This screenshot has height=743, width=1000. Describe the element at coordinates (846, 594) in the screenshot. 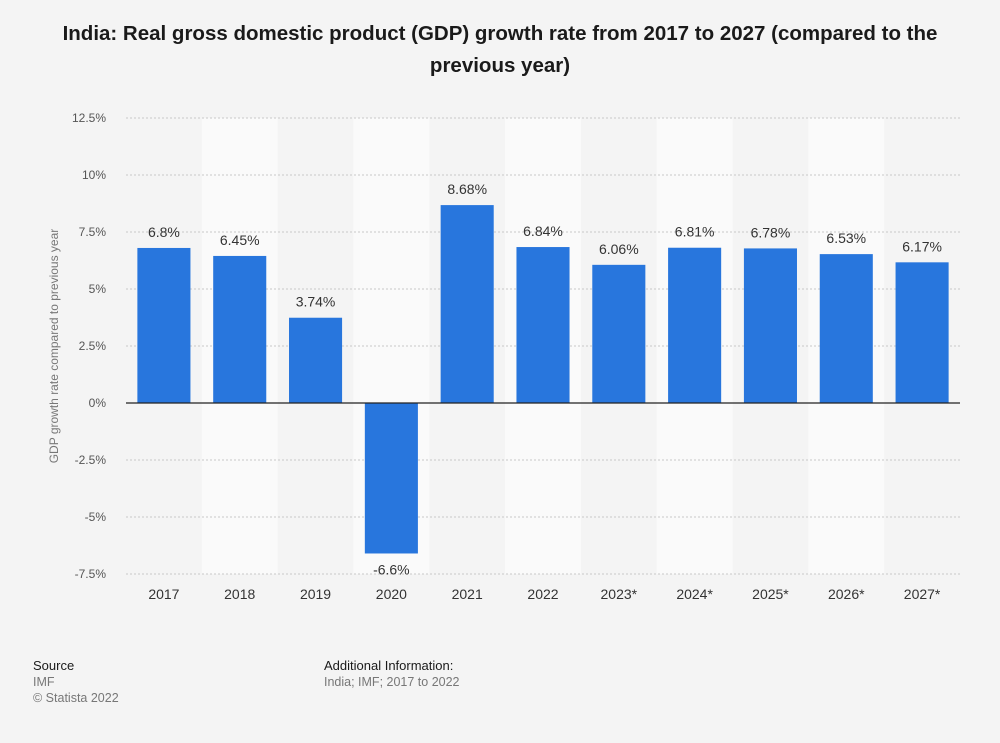

I see `x-tick-label: 2026*` at that location.